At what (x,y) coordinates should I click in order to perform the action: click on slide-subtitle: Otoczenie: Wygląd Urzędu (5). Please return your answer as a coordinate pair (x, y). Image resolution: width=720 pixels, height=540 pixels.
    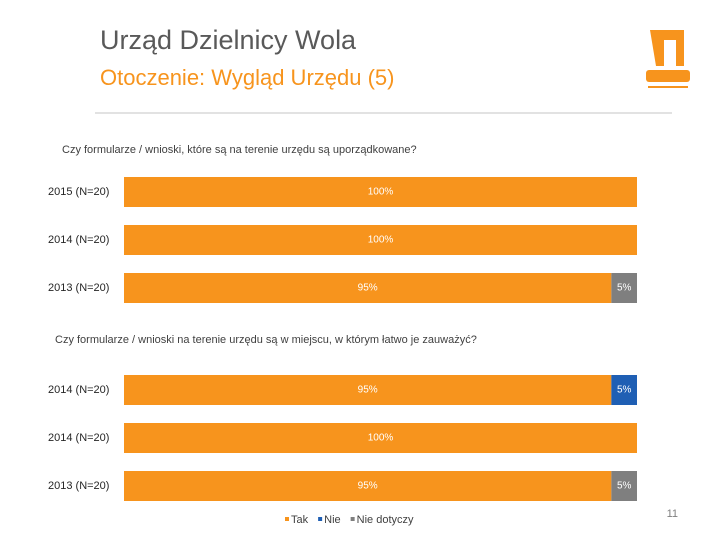
    Looking at the image, I should click on (247, 77).